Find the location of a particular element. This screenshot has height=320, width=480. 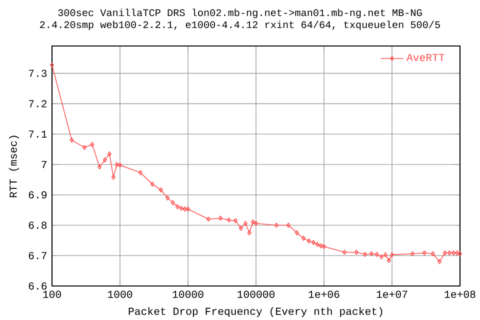

chart-subtitle: 2.4.20smp web100-2.2.1, e1000-4.4.12 rxint 64/64, txqueuelen 500/5 is located at coordinates (240, 25).